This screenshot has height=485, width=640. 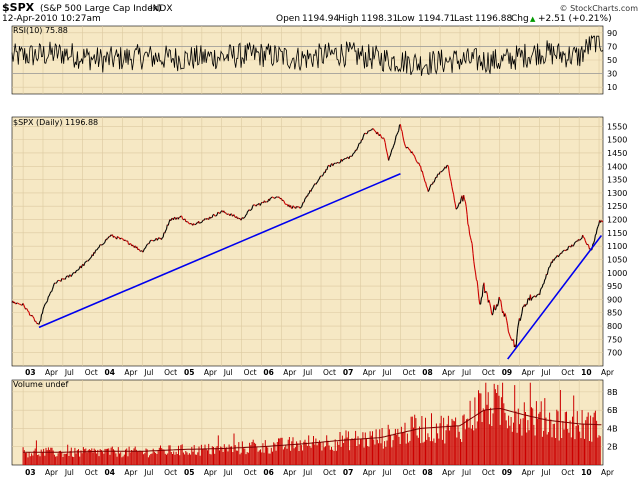 What do you see at coordinates (493, 19) in the screenshot?
I see `last-value: 1196.88` at bounding box center [493, 19].